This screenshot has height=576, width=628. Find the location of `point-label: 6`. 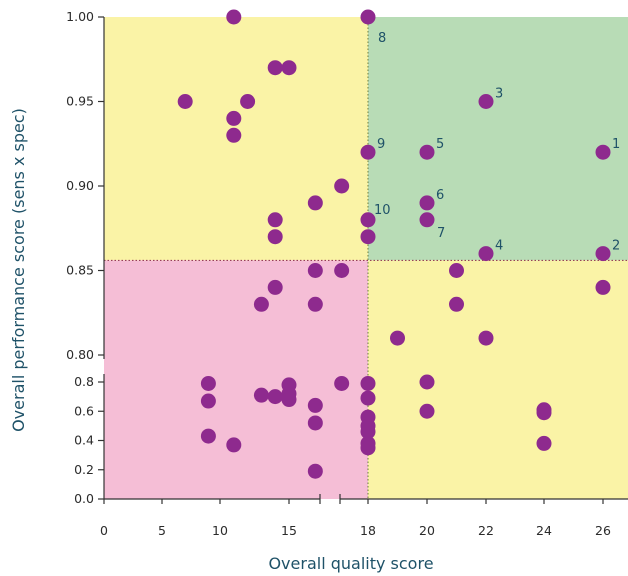

point-label: 6 is located at coordinates (440, 195).